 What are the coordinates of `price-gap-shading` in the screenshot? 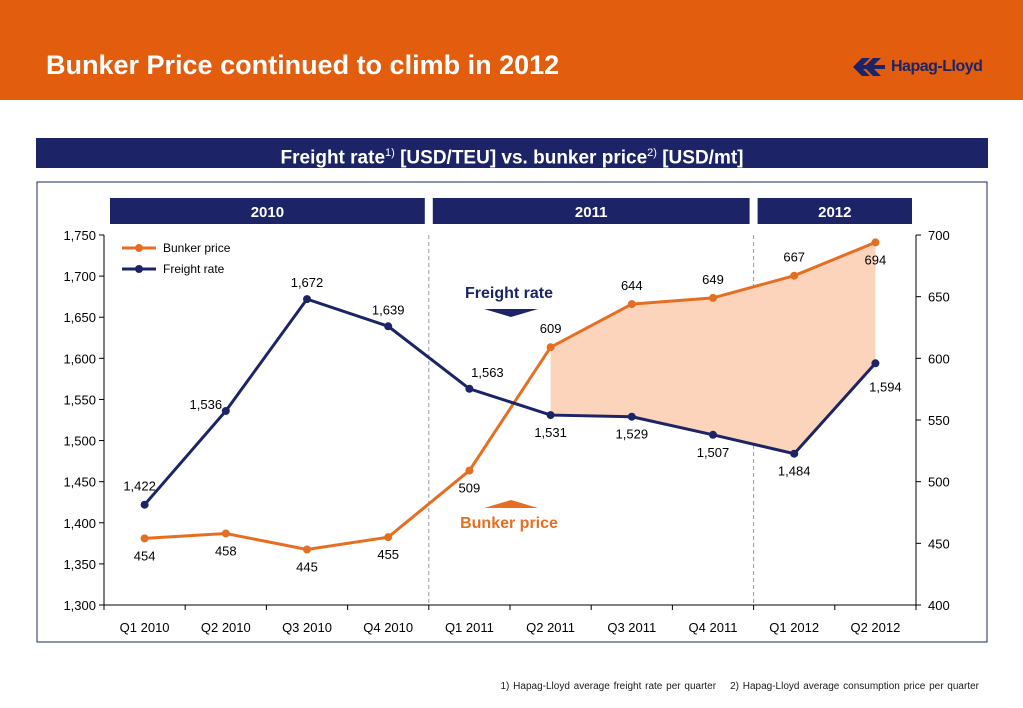 It's located at (713, 348).